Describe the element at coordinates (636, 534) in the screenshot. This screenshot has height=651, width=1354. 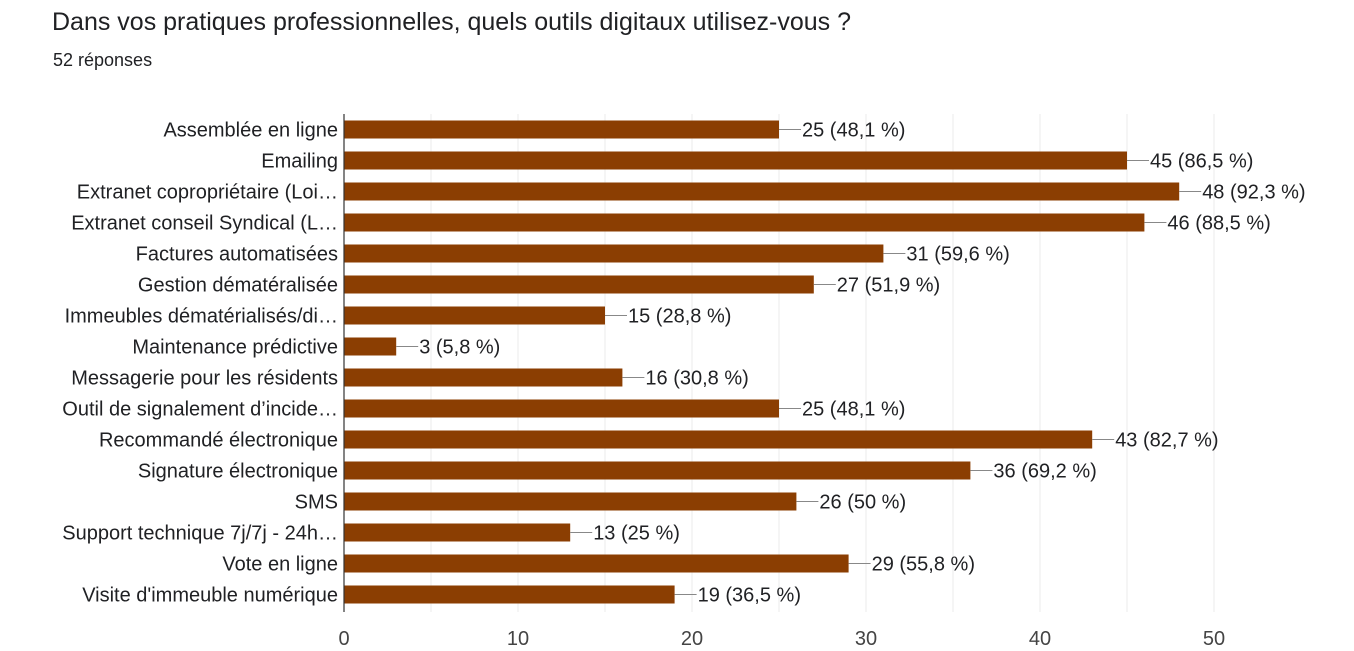
I see `data-label: 13 (25 %)` at that location.